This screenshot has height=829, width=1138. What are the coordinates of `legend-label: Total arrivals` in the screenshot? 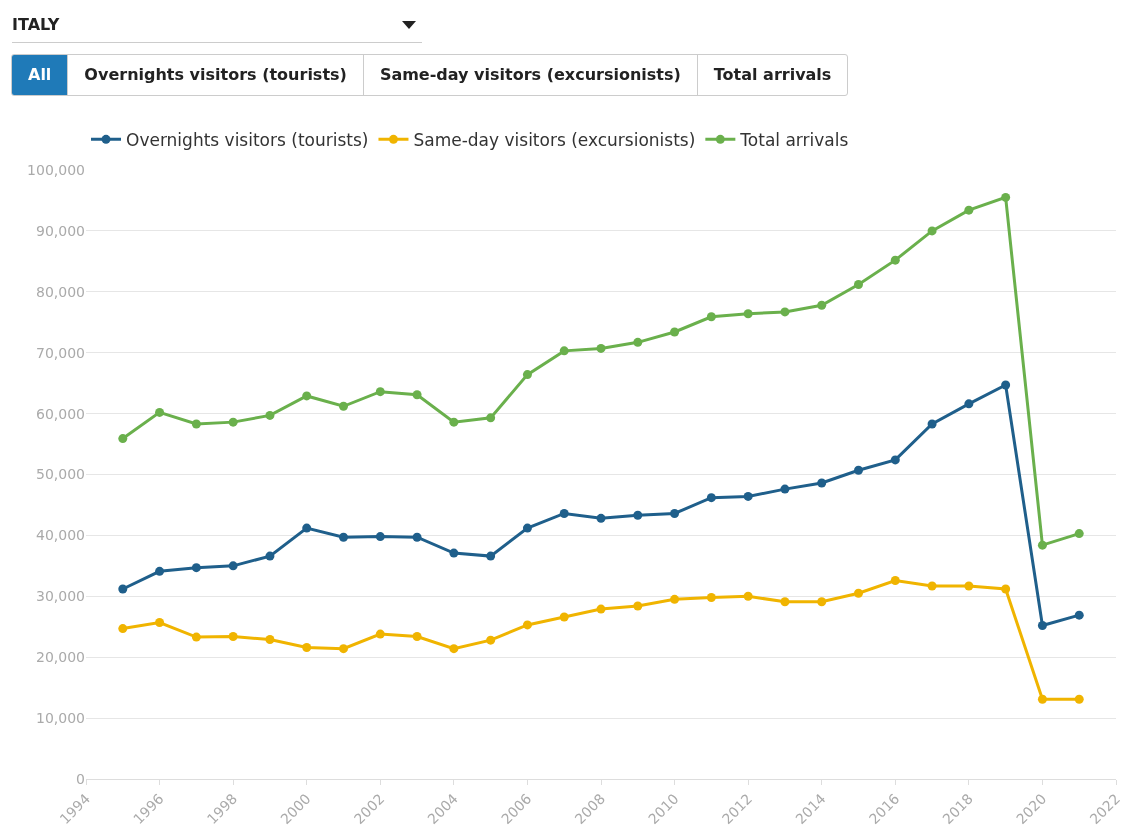 It's located at (794, 140).